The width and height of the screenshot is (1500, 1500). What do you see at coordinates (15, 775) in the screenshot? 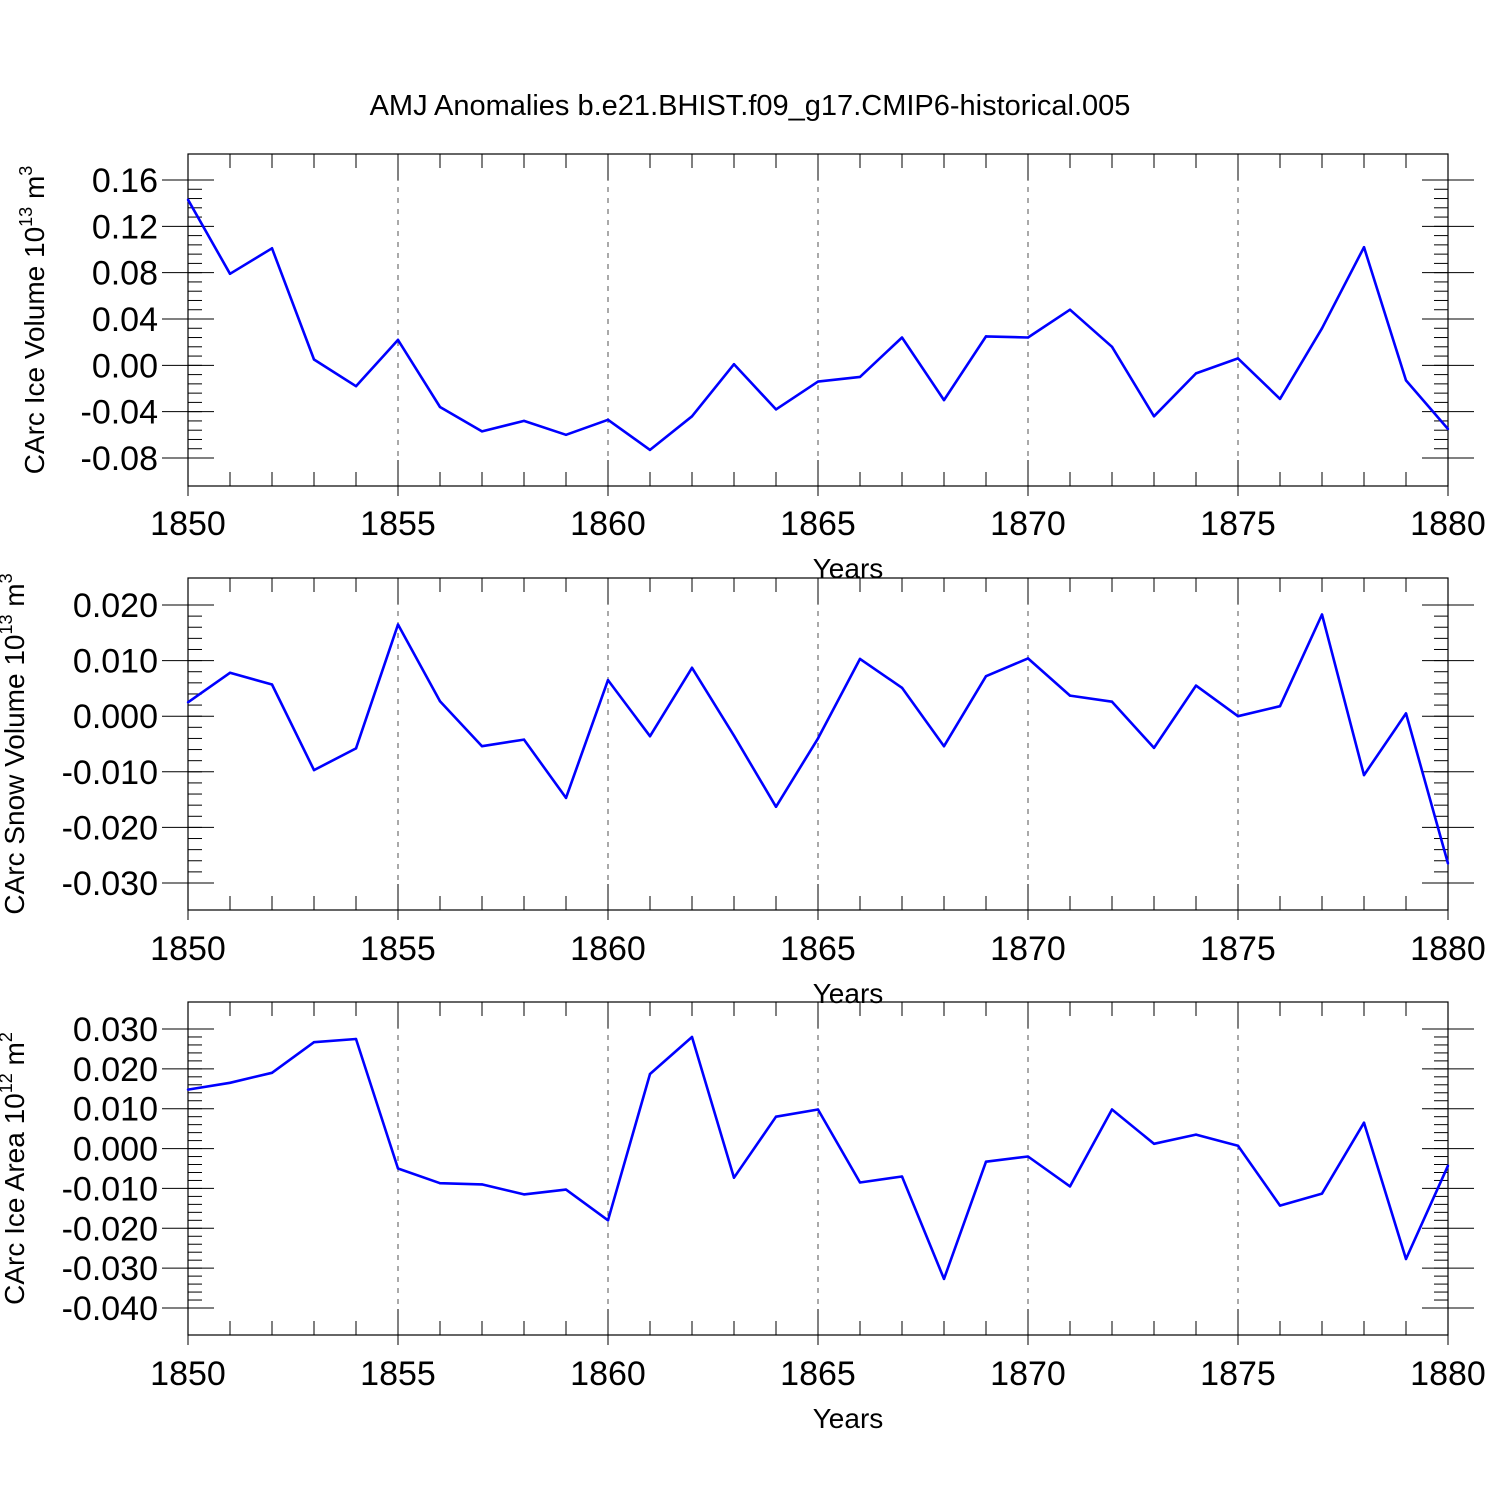
I see `y-label-main: CArc Snow Volume 10` at bounding box center [15, 775].